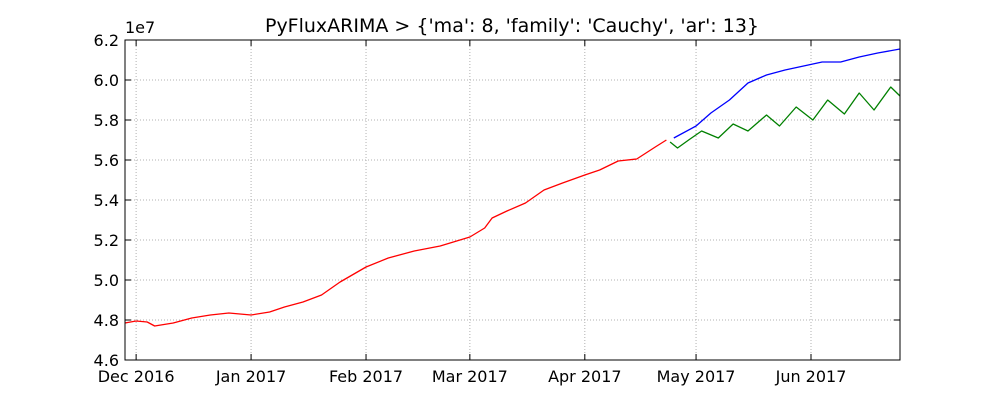 This screenshot has height=400, width=1000. Describe the element at coordinates (140, 27) in the screenshot. I see `offset-label: 1e7` at that location.